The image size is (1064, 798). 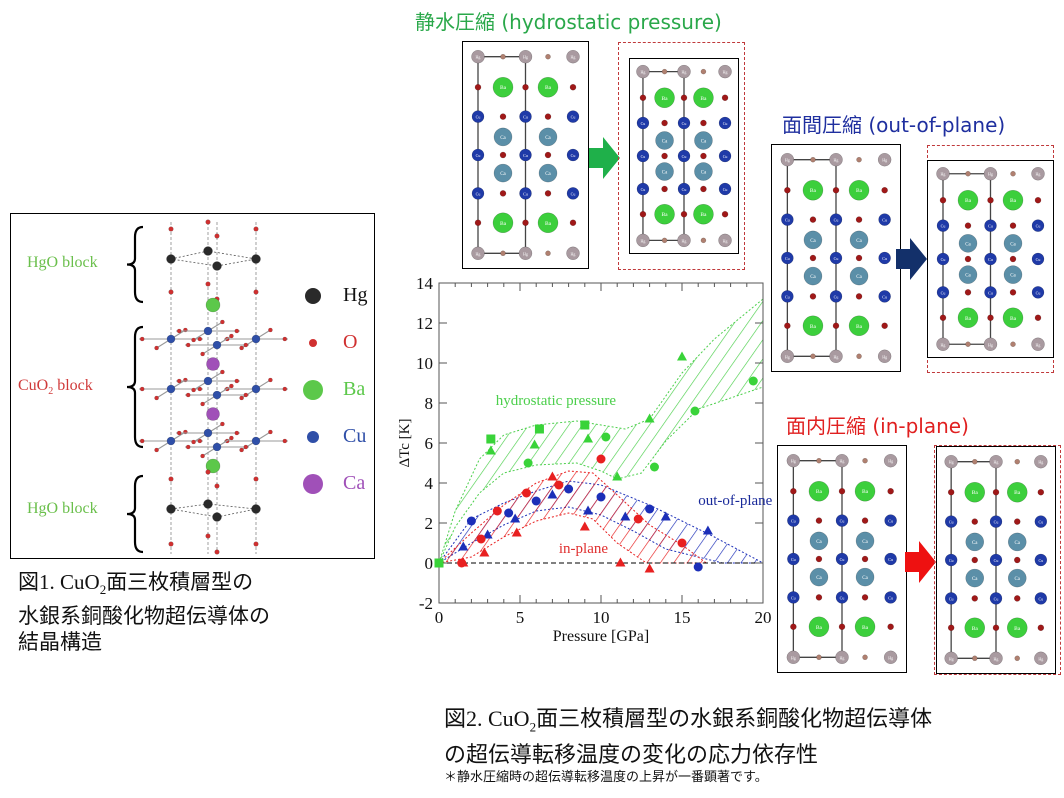 I want to click on hgo-block-top-label: HgO block, so click(x=62, y=262).